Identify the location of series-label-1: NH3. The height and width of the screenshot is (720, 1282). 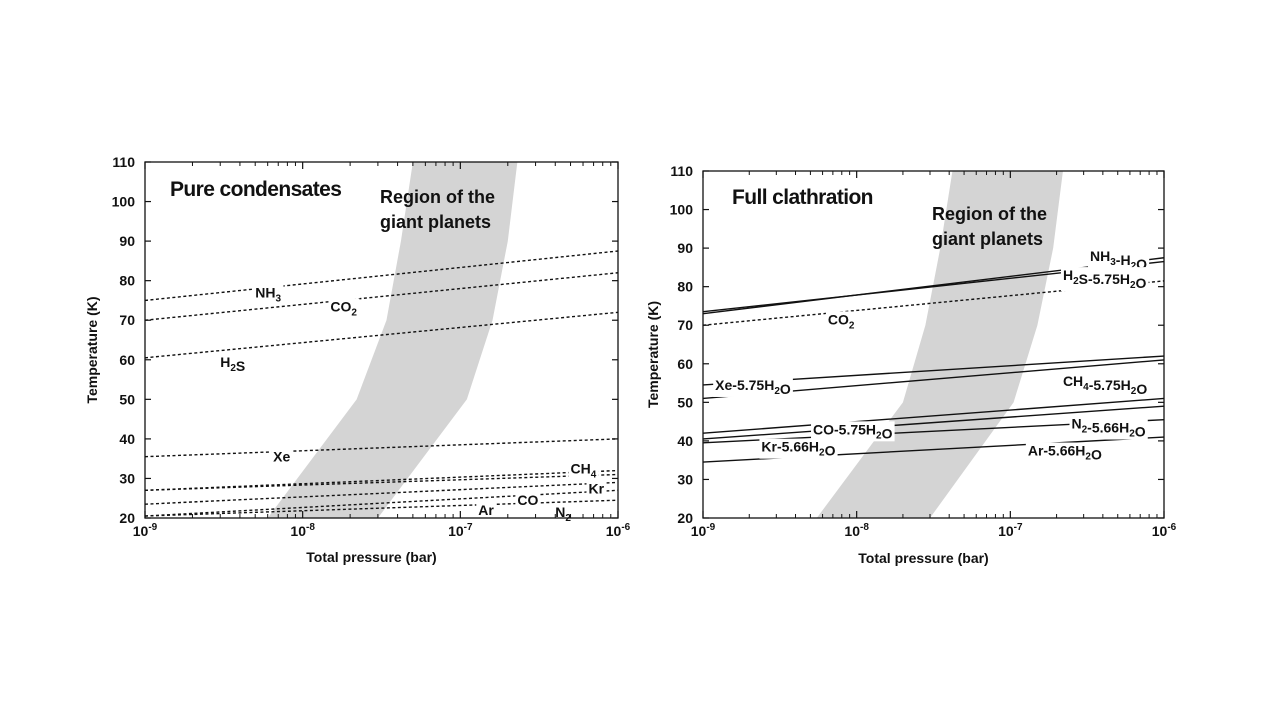
(268, 295).